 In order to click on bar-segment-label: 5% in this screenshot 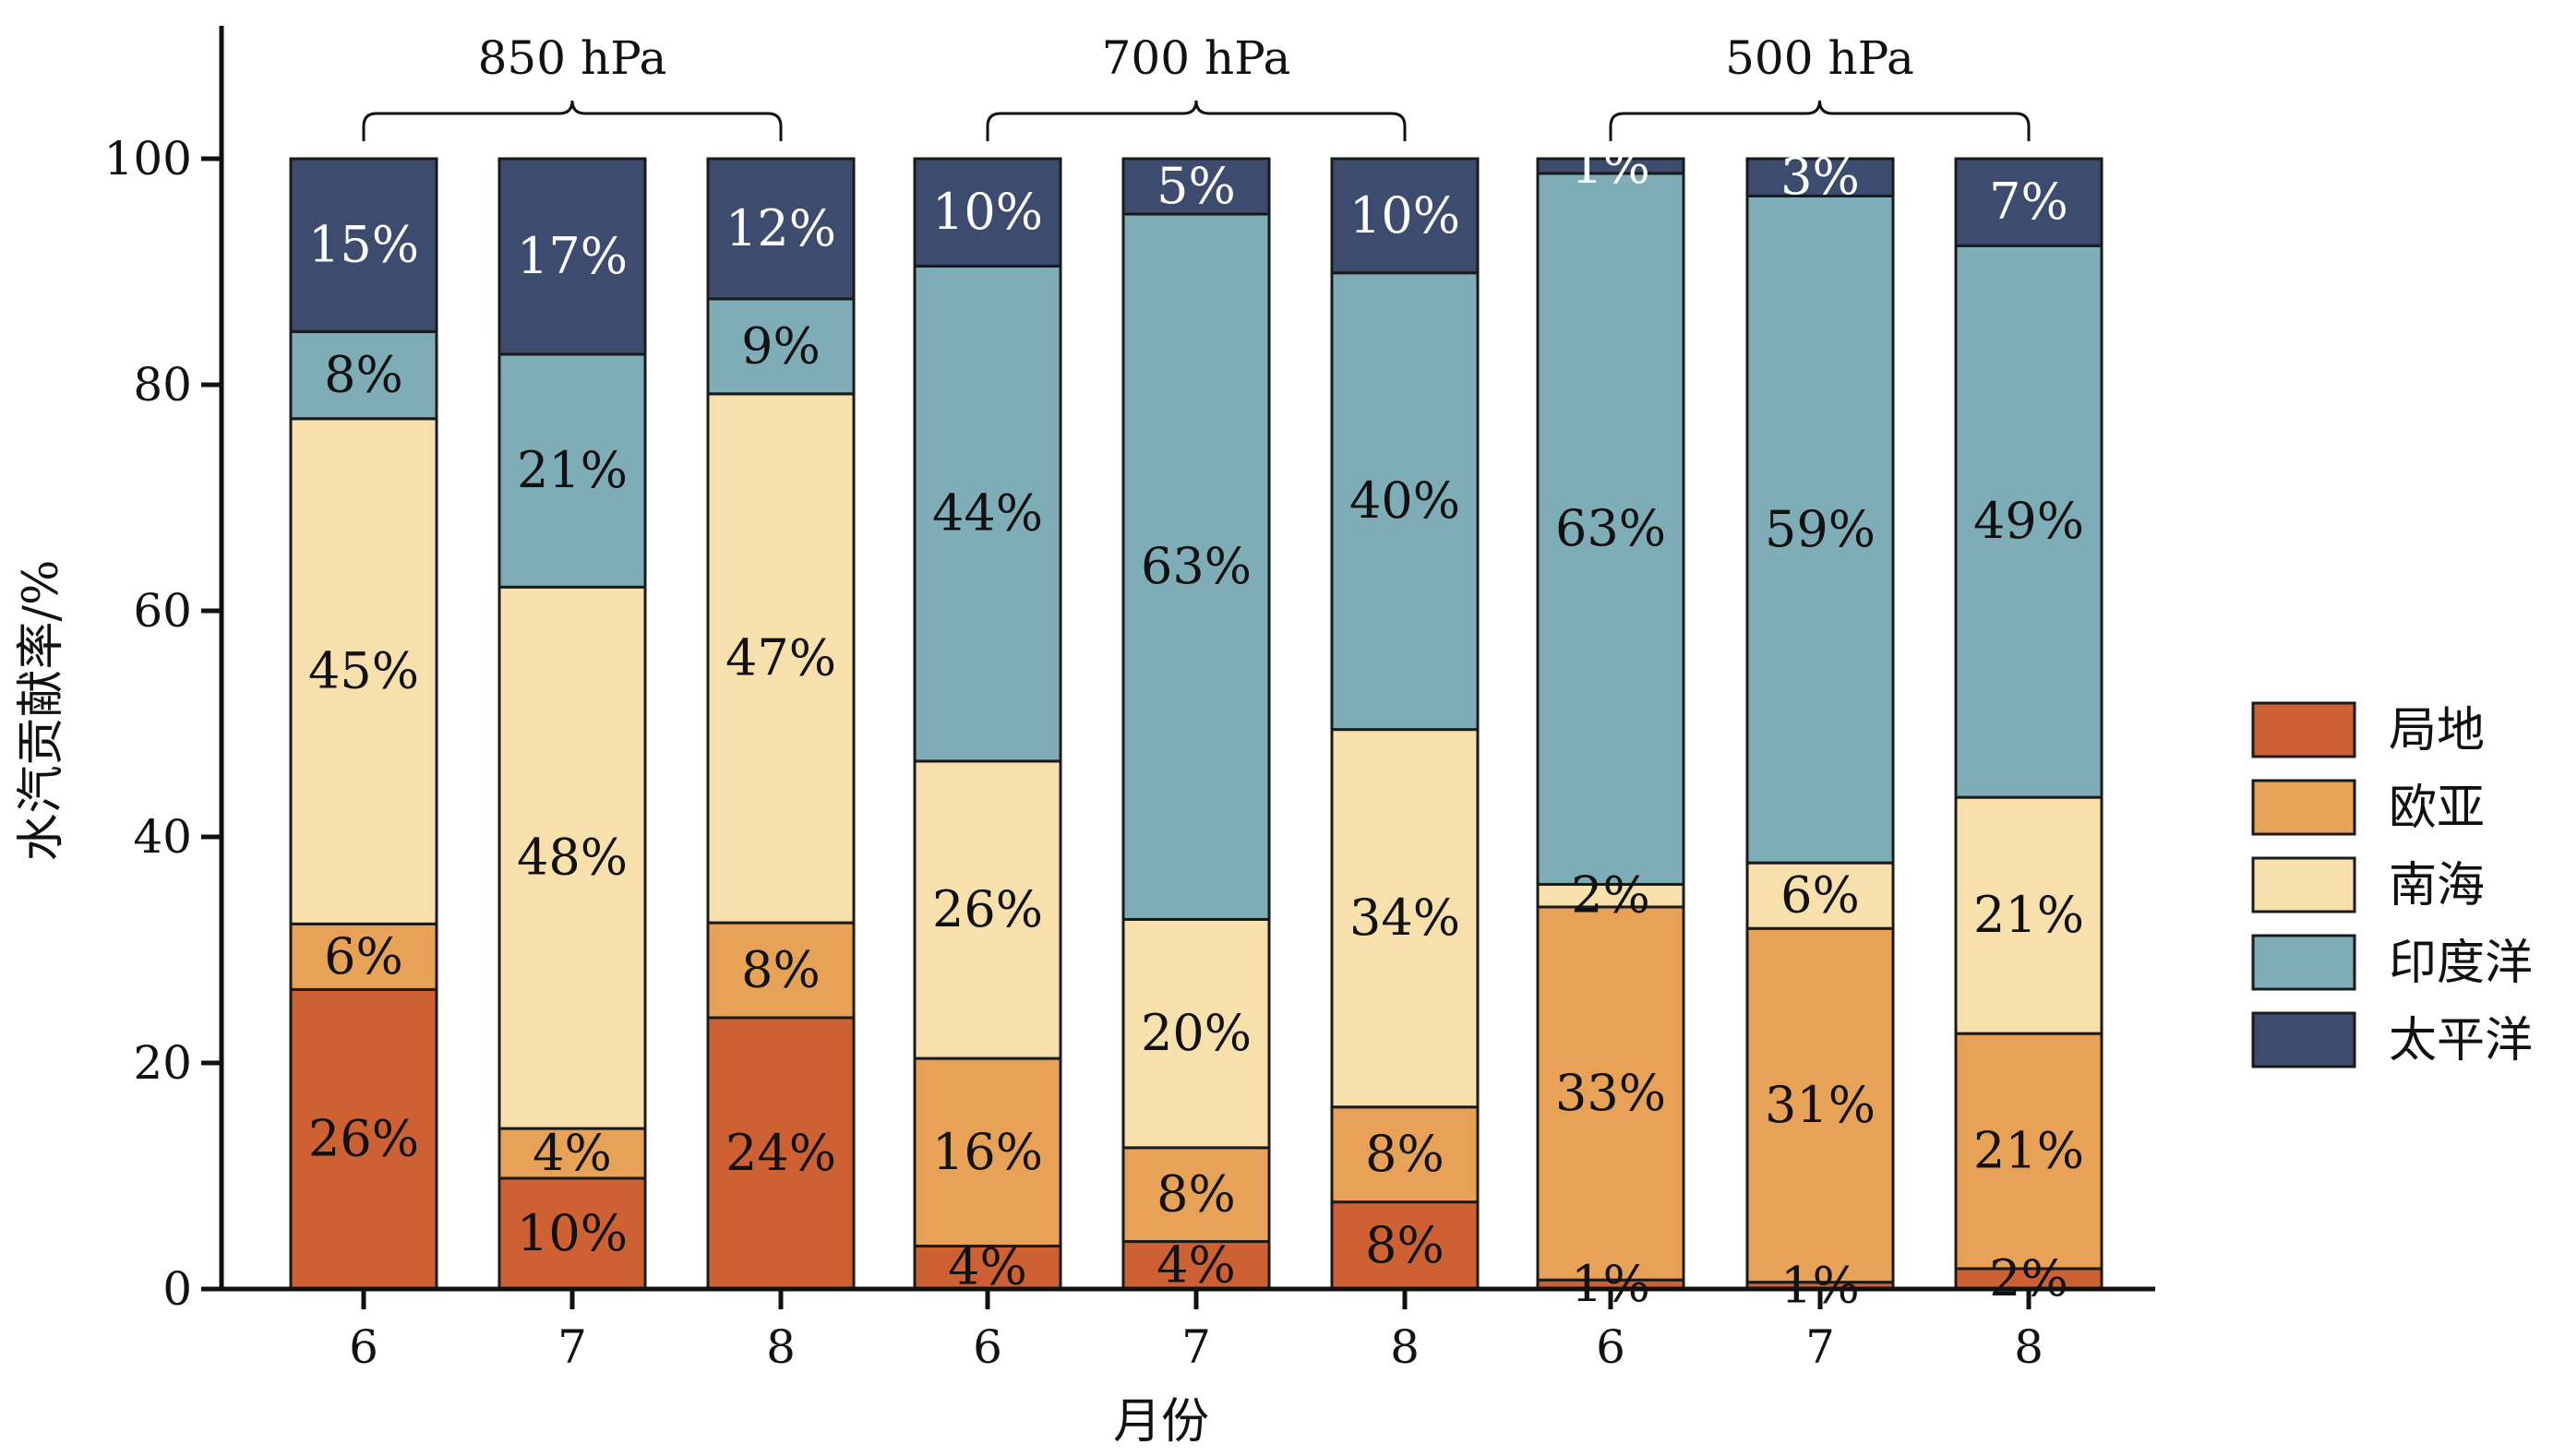, I will do `click(1196, 186)`.